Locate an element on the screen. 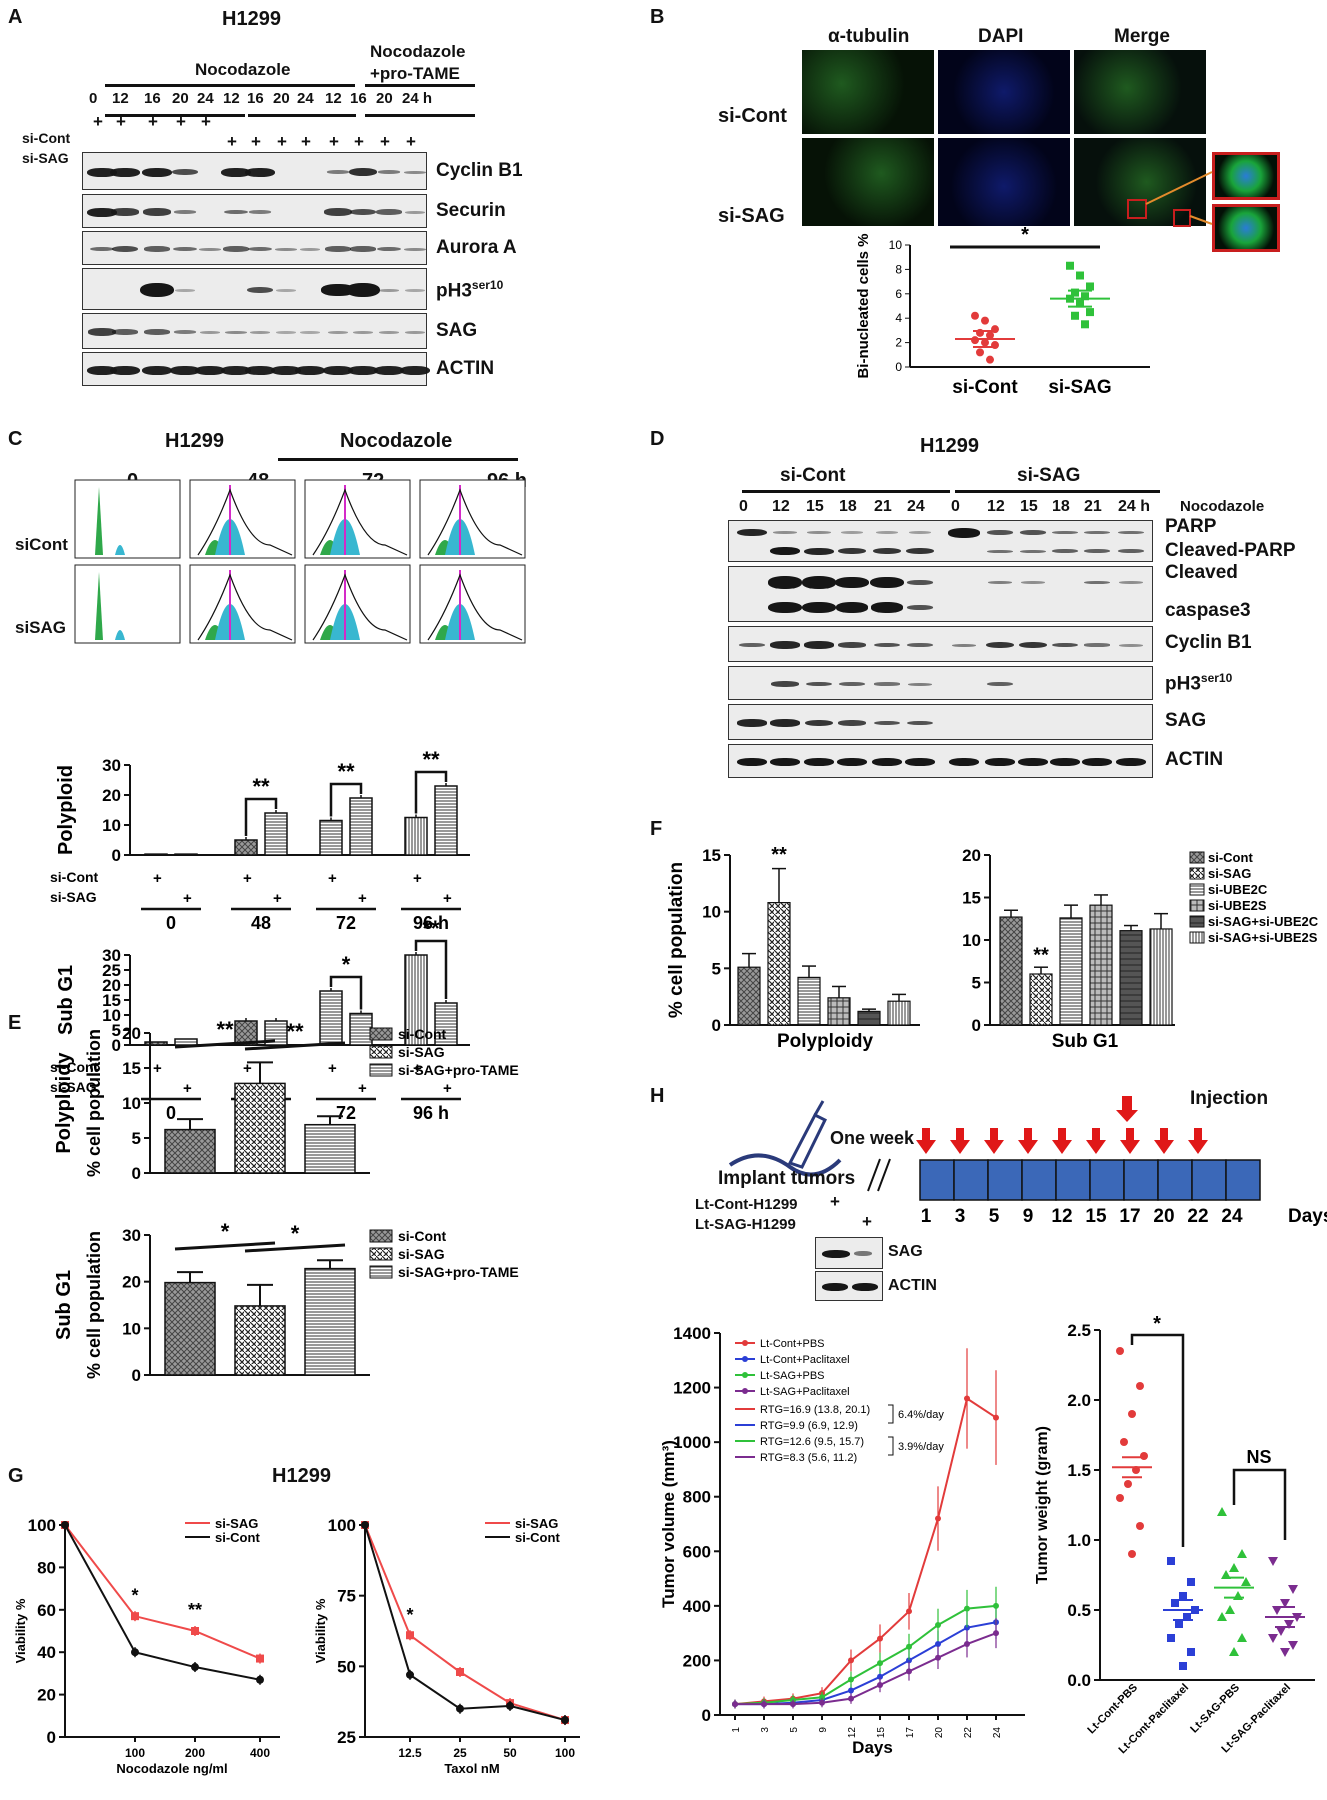 This screenshot has width=1327, height=1800. x-tick-label: 1 is located at coordinates (736, 1730).